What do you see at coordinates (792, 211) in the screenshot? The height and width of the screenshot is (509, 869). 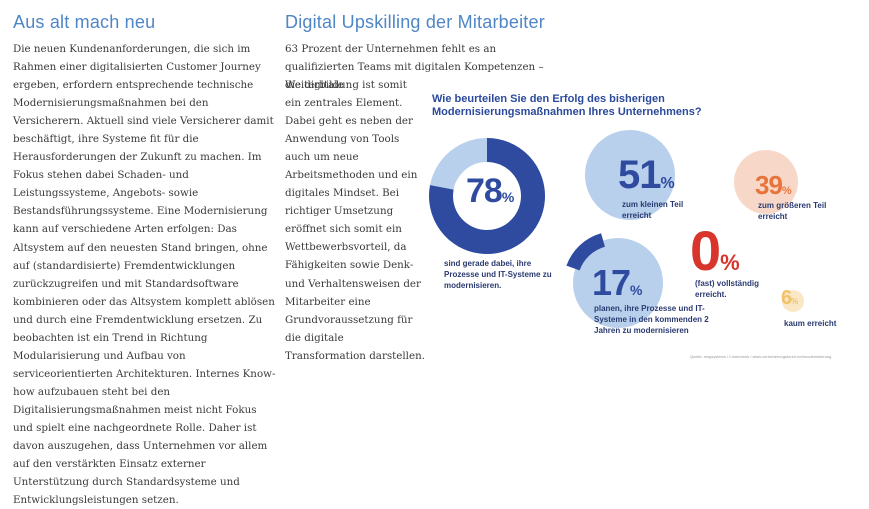 I see `stat-39-label: zum größeren Teil erreicht` at bounding box center [792, 211].